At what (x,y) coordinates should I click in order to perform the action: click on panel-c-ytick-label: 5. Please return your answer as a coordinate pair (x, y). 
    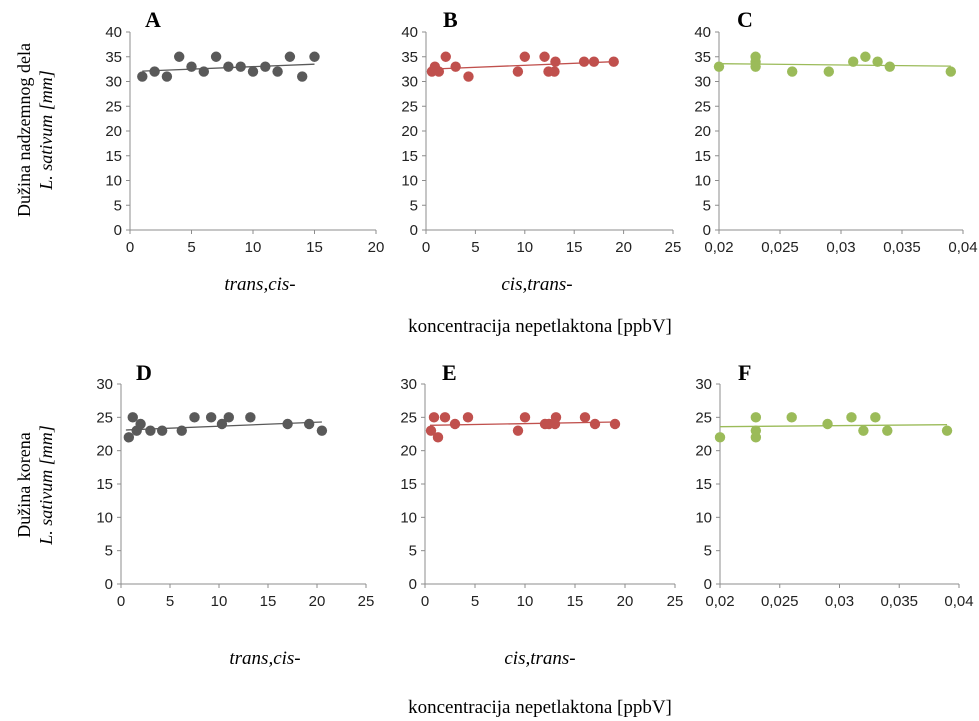
    Looking at the image, I should click on (707, 205).